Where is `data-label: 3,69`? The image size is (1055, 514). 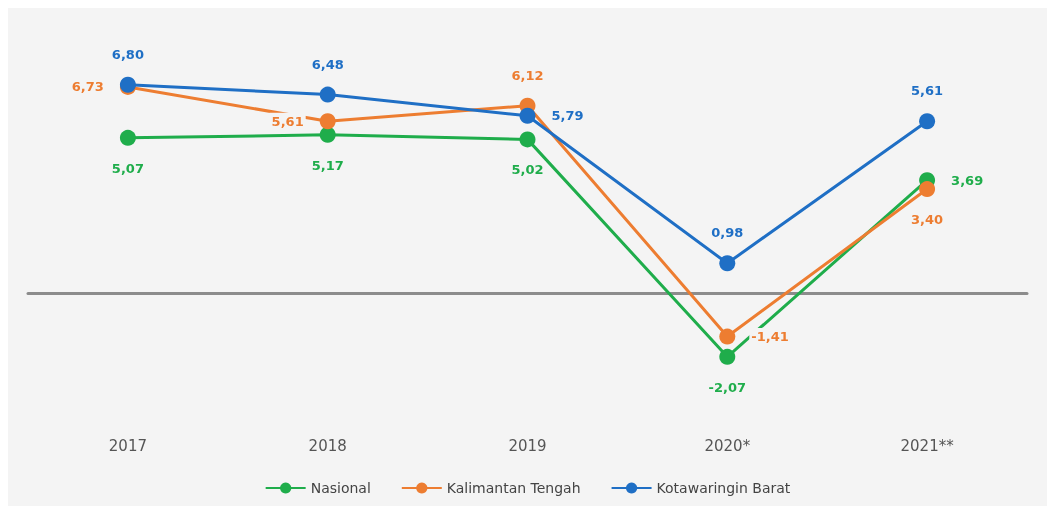 data-label: 3,69 is located at coordinates (967, 180).